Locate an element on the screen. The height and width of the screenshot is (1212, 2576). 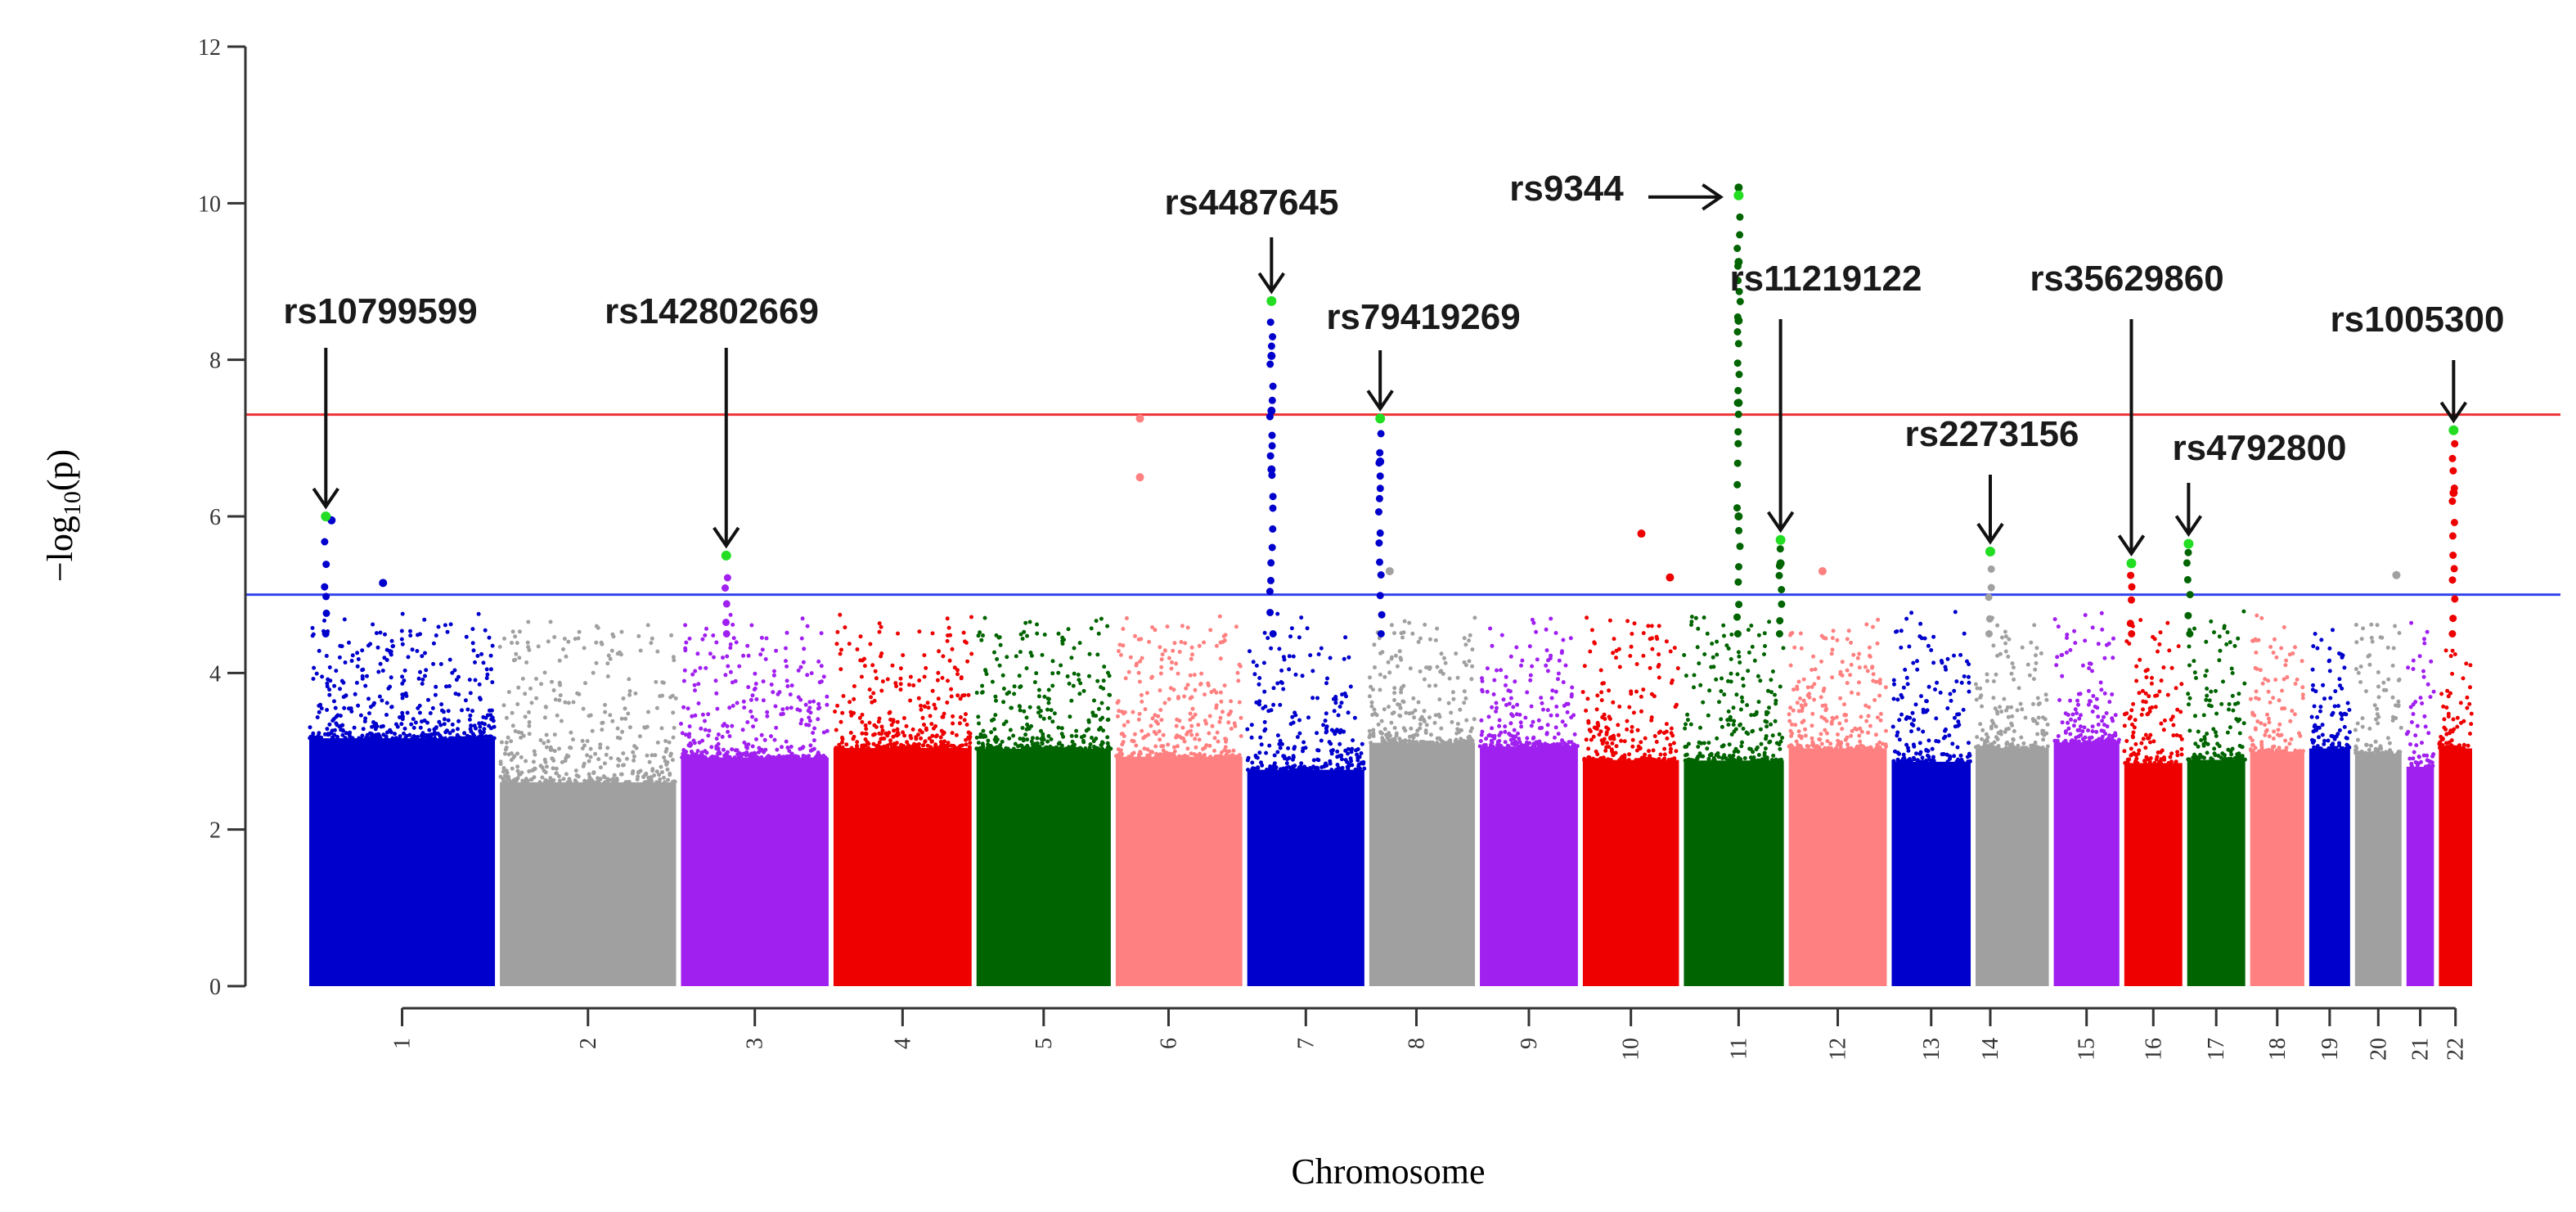
chromosome-19-dense-body is located at coordinates (2329, 867).